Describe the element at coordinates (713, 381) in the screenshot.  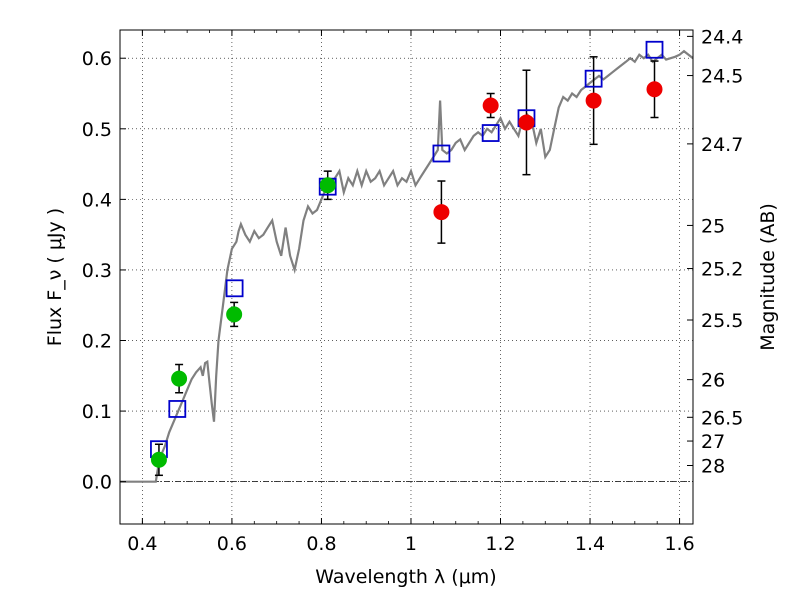
I see `mag-tick-label: 26` at that location.